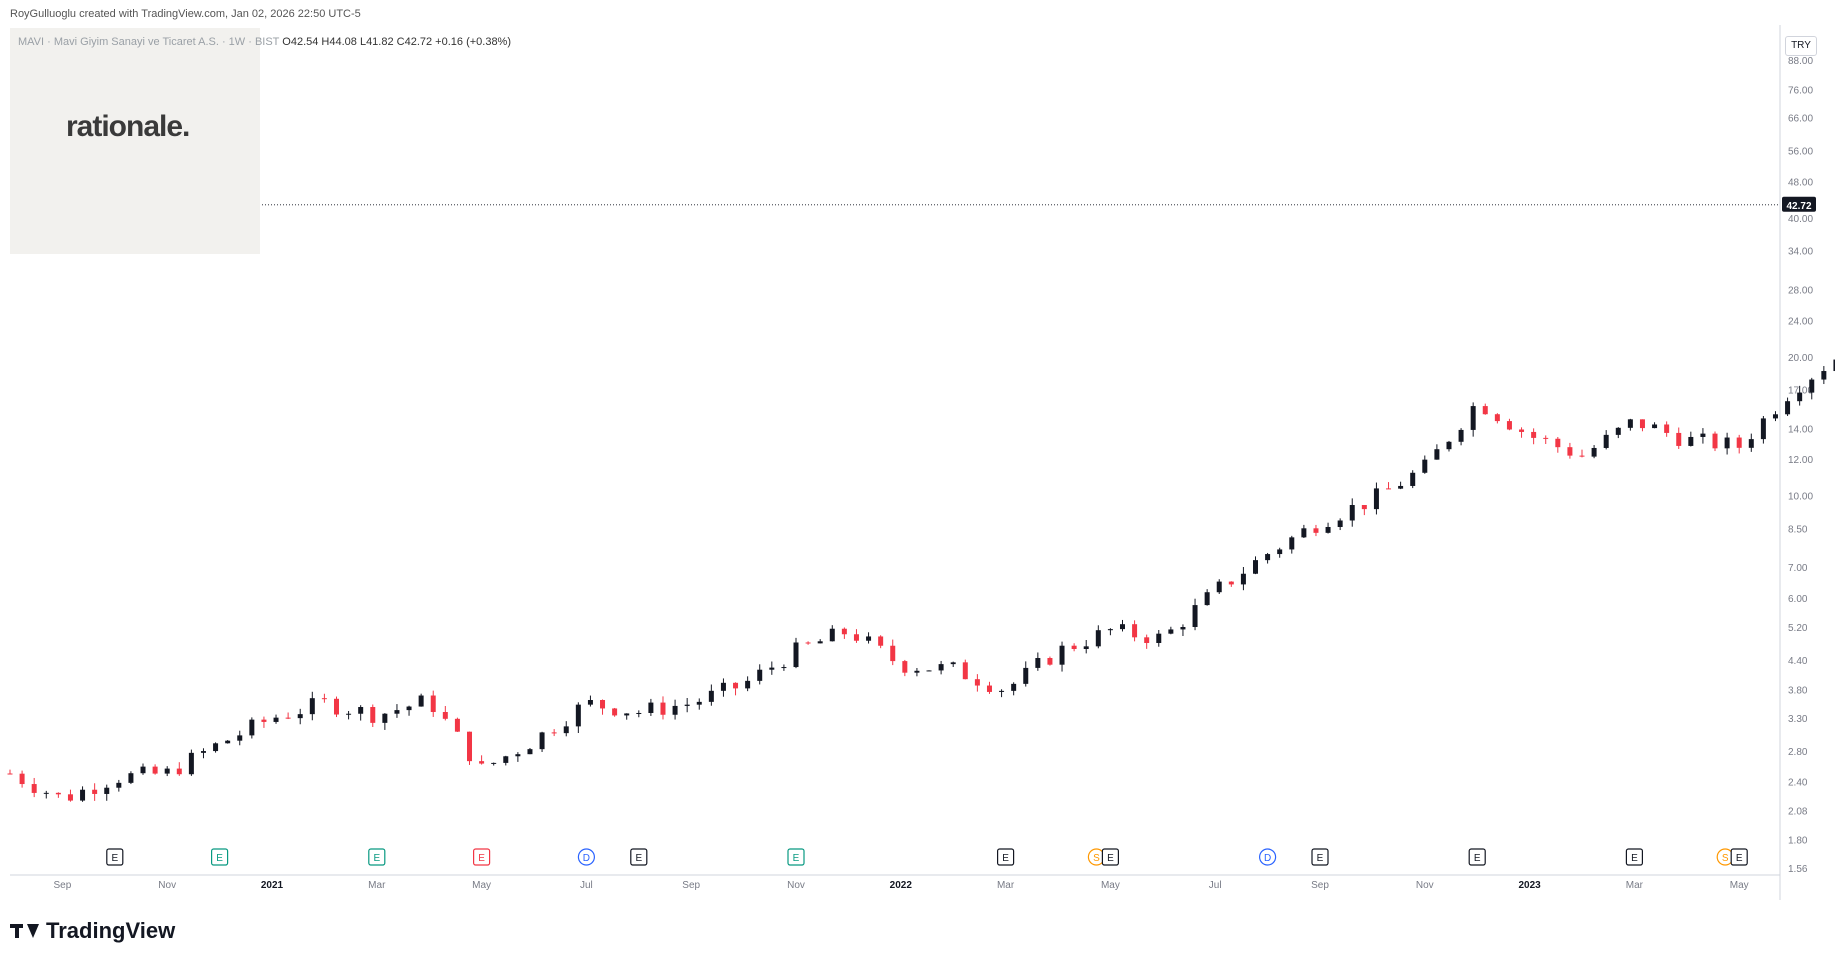 The image size is (1835, 958). Describe the element at coordinates (1798, 691) in the screenshot. I see `y-tick-label: 3.80` at that location.